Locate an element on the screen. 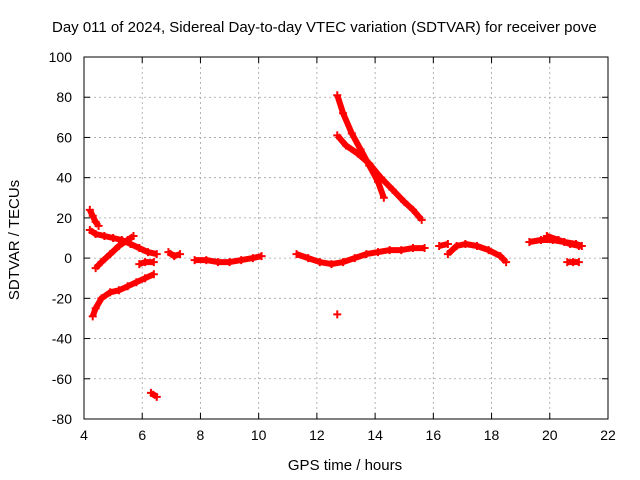 The width and height of the screenshot is (640, 480). series-s13 is located at coordinates (443, 245).